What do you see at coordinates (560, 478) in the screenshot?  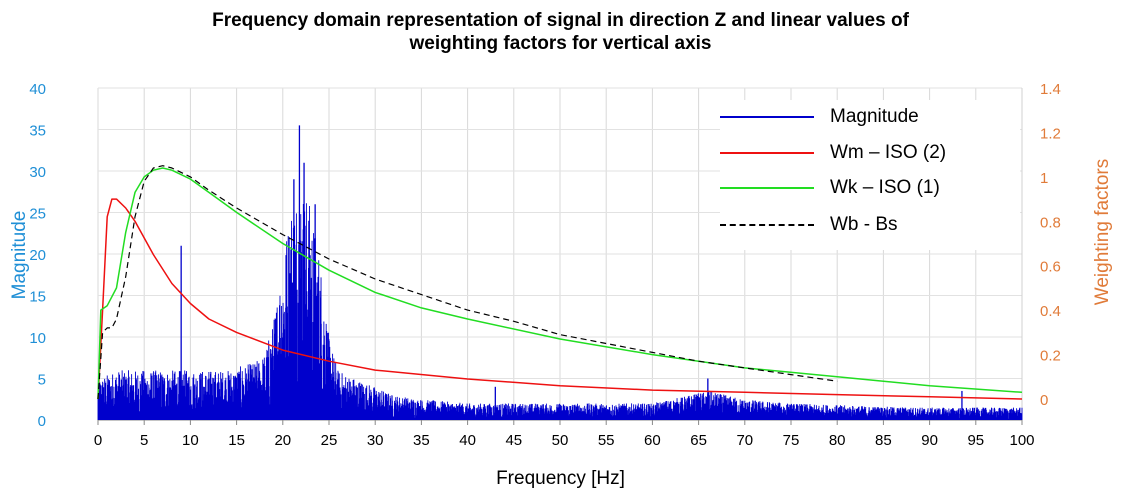 I see `x-axis-label: Frequency [Hz]` at bounding box center [560, 478].